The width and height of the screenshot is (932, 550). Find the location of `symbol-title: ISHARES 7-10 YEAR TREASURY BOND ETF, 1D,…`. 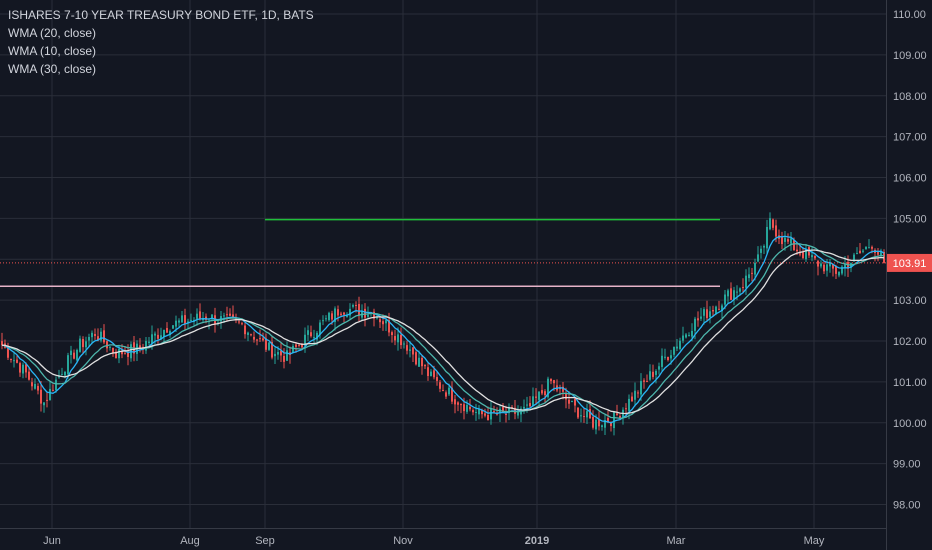

symbol-title: ISHARES 7-10 YEAR TREASURY BOND ETF, 1D,… is located at coordinates (161, 15).